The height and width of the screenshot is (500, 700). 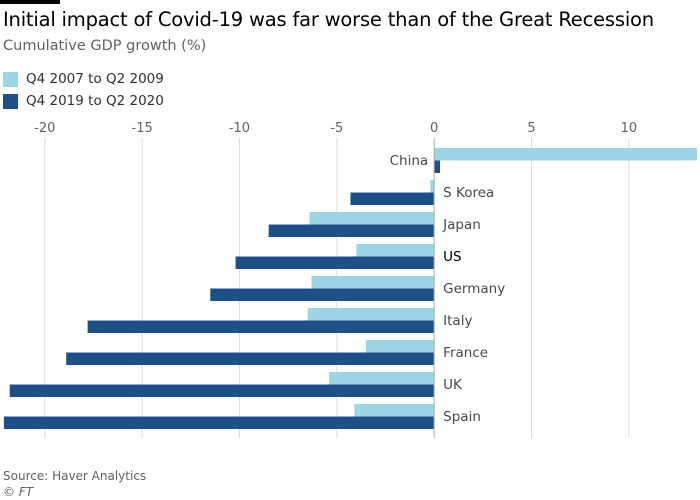 I want to click on legend-label-2009: Q4 2007 to Q2 2009, so click(x=95, y=79).